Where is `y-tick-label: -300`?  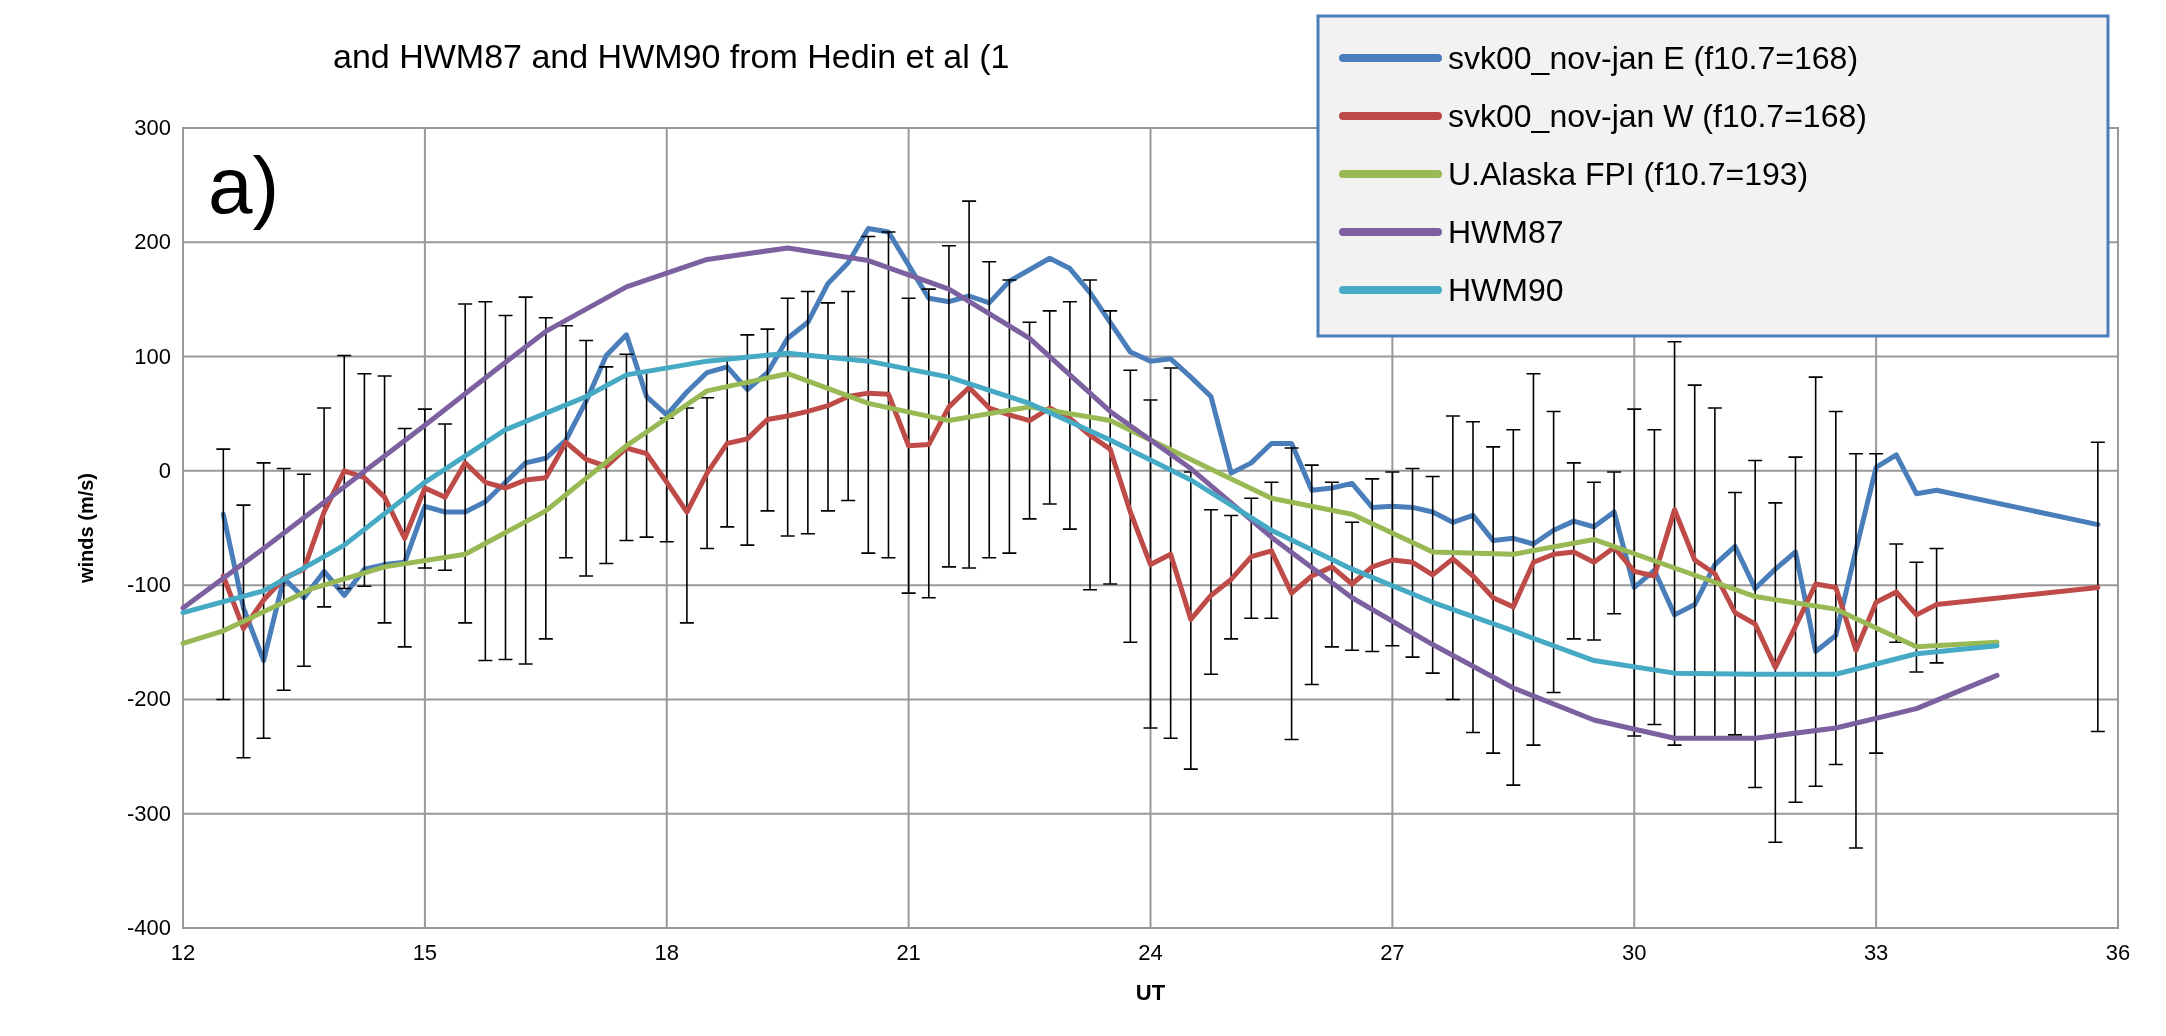
y-tick-label: -300 is located at coordinates (148, 813).